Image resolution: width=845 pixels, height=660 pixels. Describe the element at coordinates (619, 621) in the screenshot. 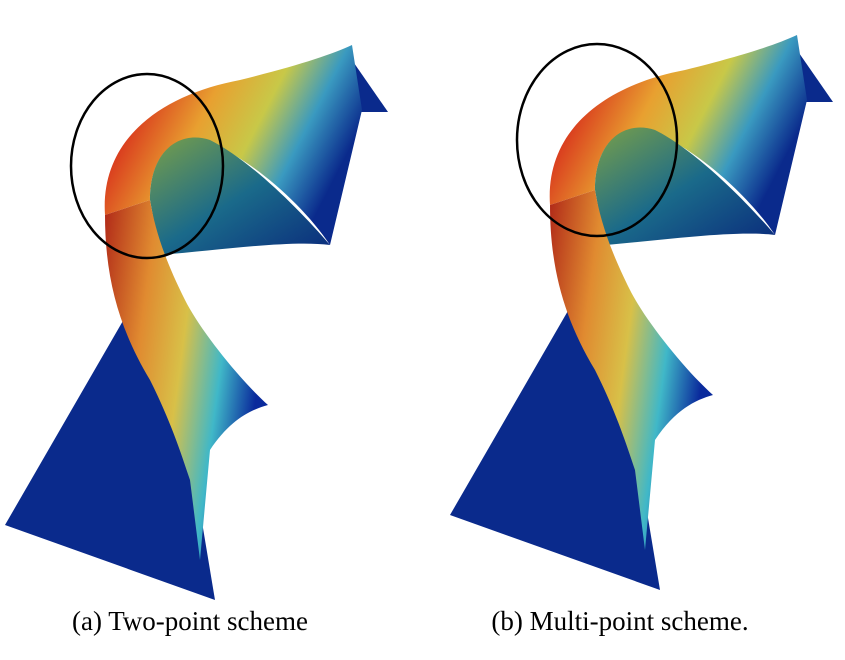

I see `caption: (b) Multi-point scheme.` at that location.